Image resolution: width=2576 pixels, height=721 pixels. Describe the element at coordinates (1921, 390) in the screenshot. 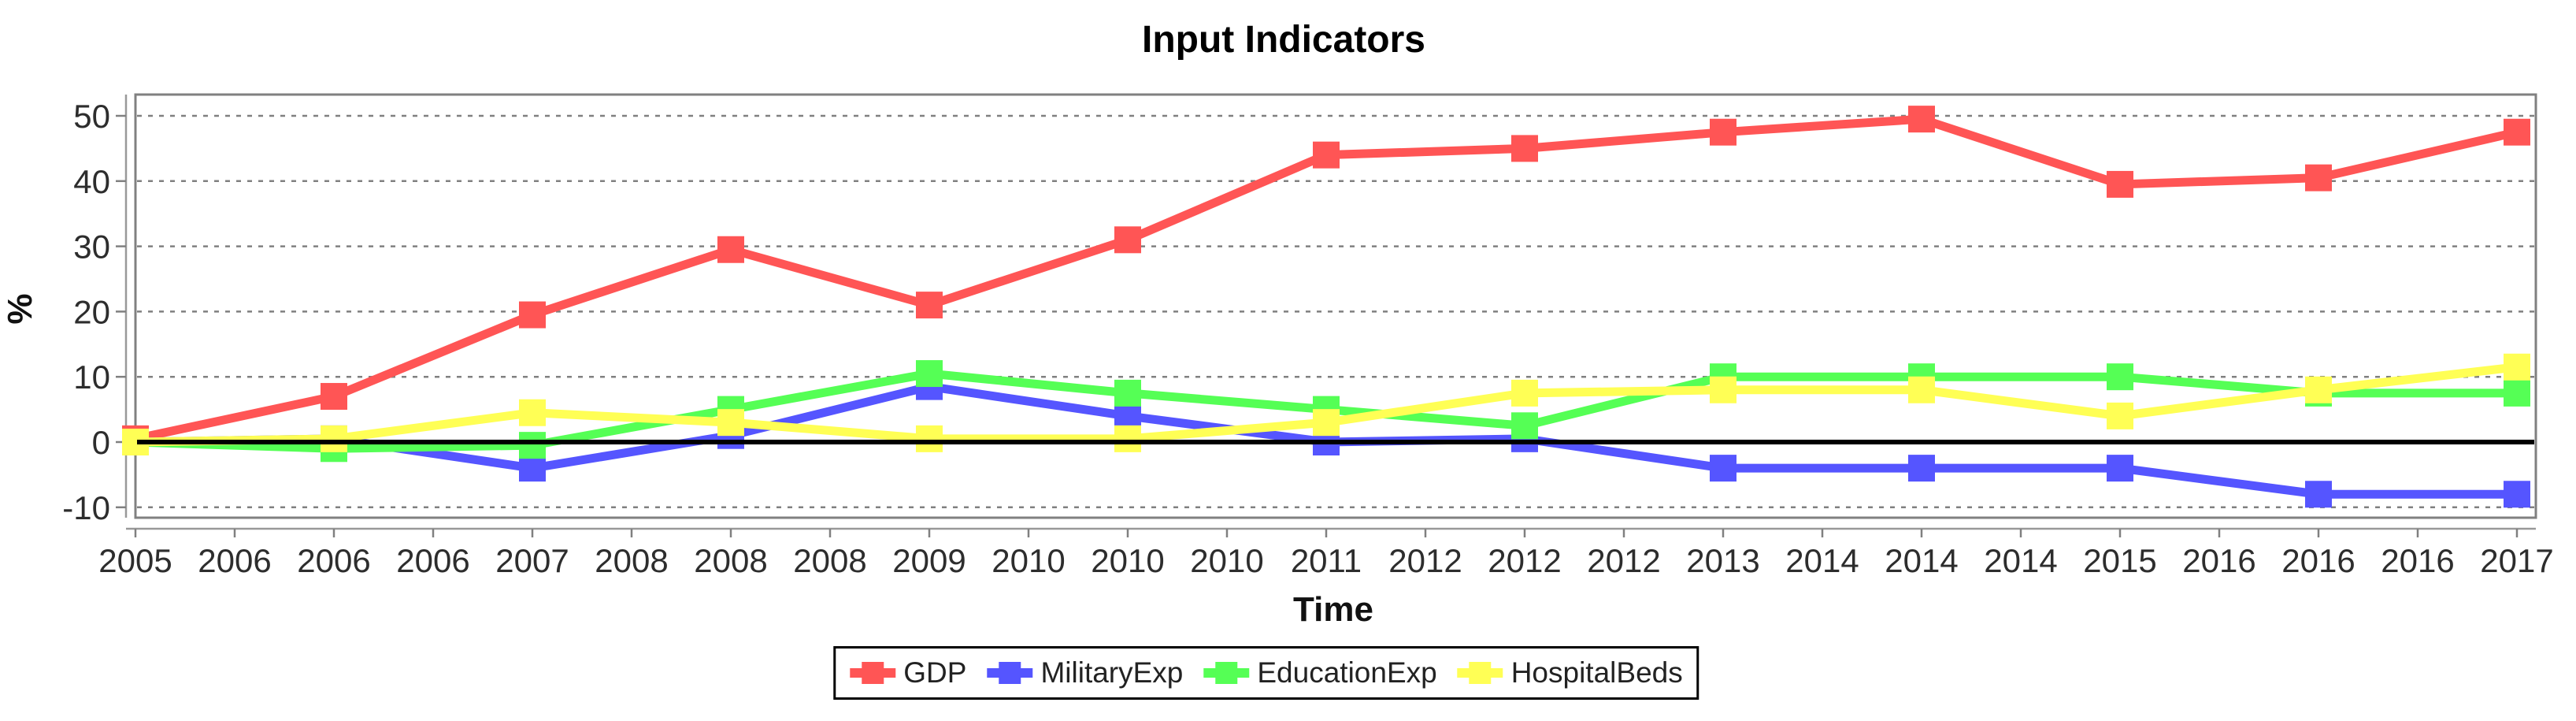

I see `data-point-HospitalBeds-2014` at that location.